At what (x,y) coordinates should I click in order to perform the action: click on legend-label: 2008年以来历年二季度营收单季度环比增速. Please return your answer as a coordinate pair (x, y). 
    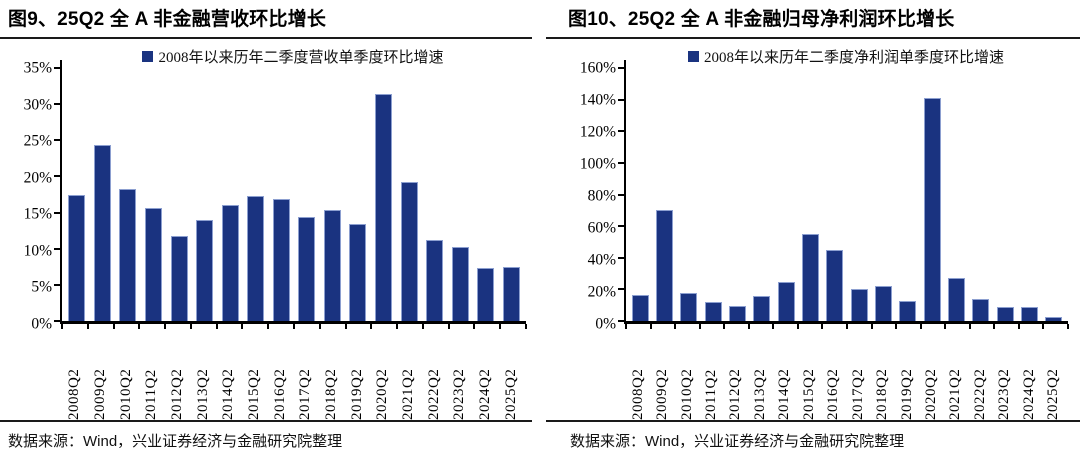
    Looking at the image, I should click on (301, 57).